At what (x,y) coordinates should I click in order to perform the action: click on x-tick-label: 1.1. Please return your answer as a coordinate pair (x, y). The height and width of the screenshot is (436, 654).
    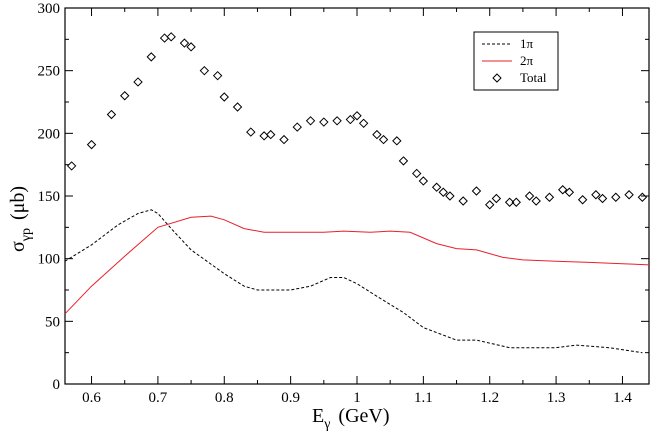
    Looking at the image, I should click on (423, 398).